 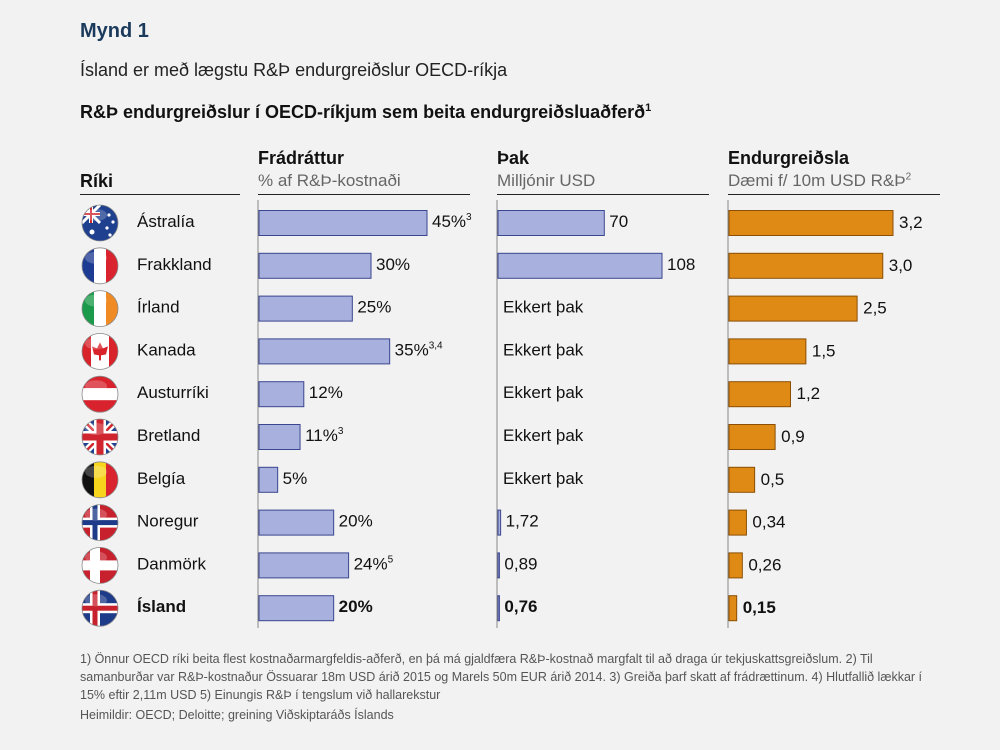 What do you see at coordinates (301, 158) in the screenshot?
I see `deduction-column-header: Frádráttur` at bounding box center [301, 158].